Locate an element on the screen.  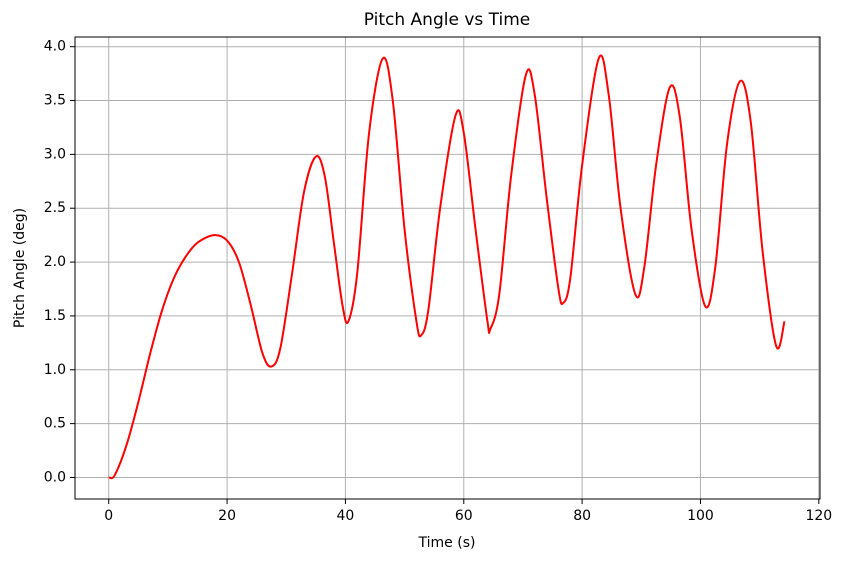
x-tick-label: 120 is located at coordinates (818, 516).